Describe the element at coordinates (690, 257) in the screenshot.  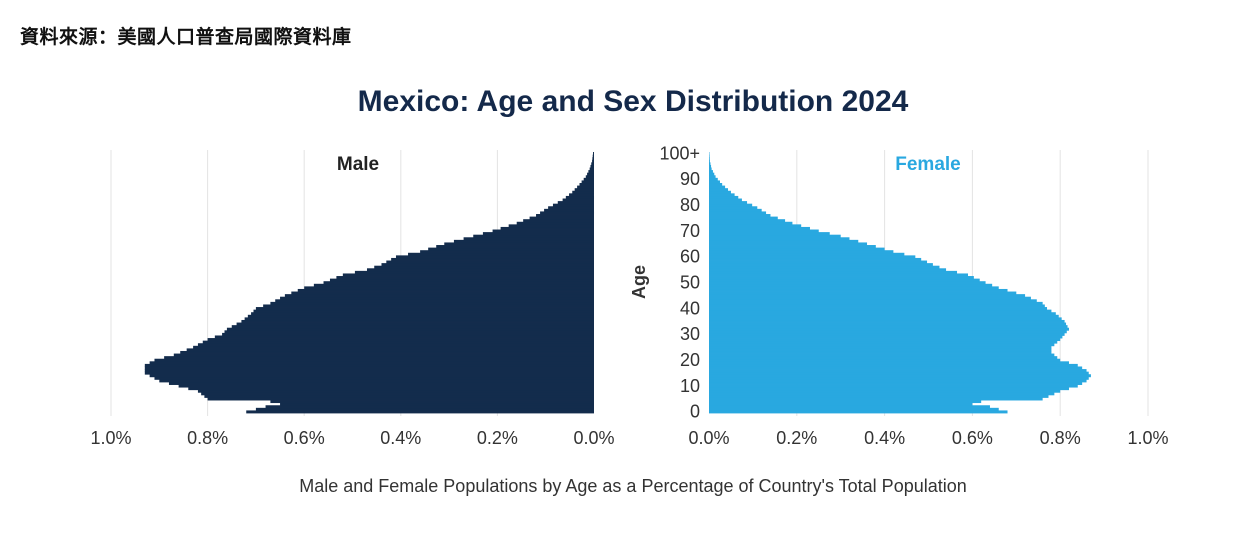
I see `age-tick-label: 60` at that location.